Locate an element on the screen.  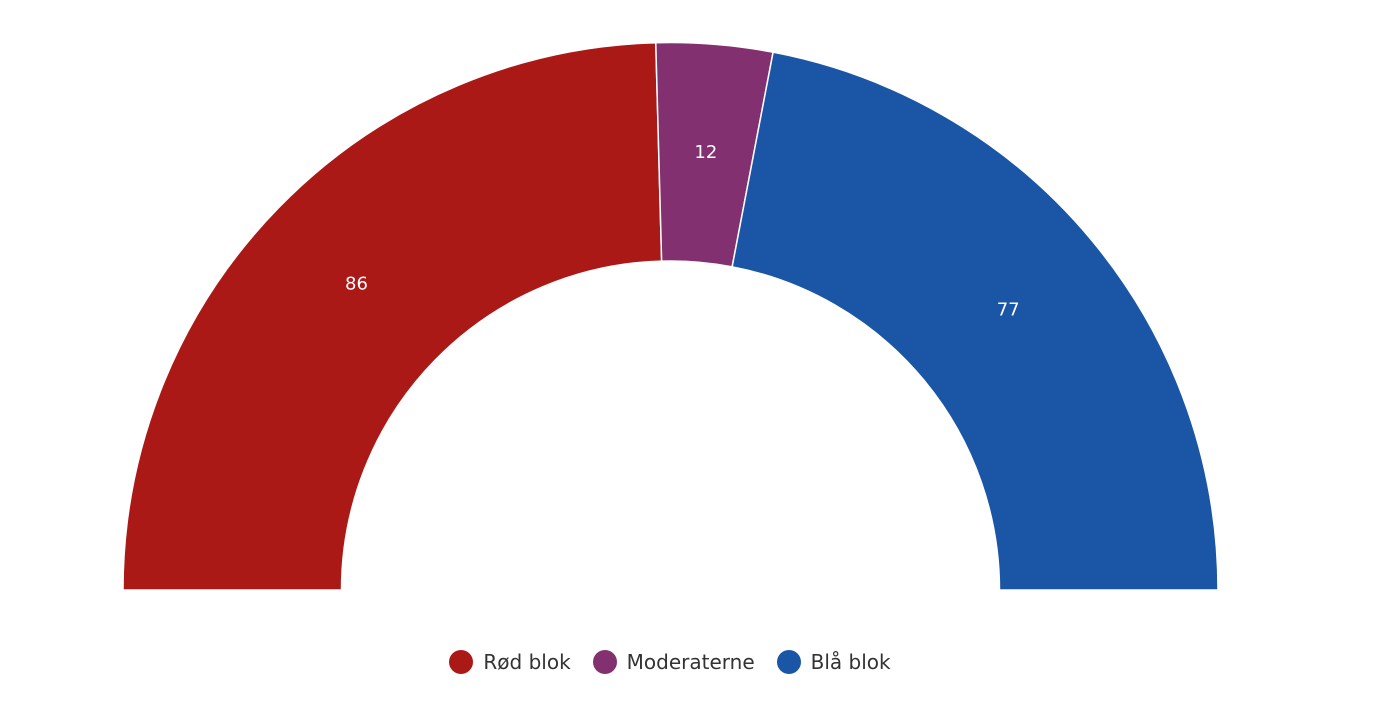
legend-item: Rød blok is located at coordinates (510, 662).